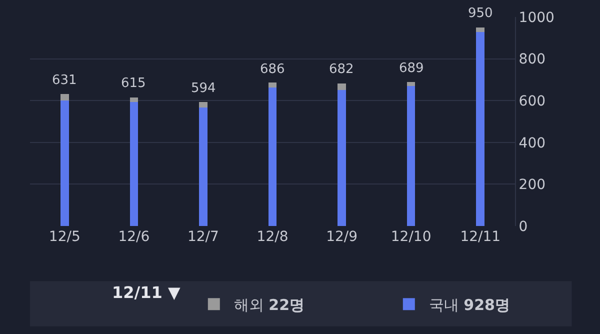  What do you see at coordinates (133, 83) in the screenshot?
I see `total-label: 615` at bounding box center [133, 83].